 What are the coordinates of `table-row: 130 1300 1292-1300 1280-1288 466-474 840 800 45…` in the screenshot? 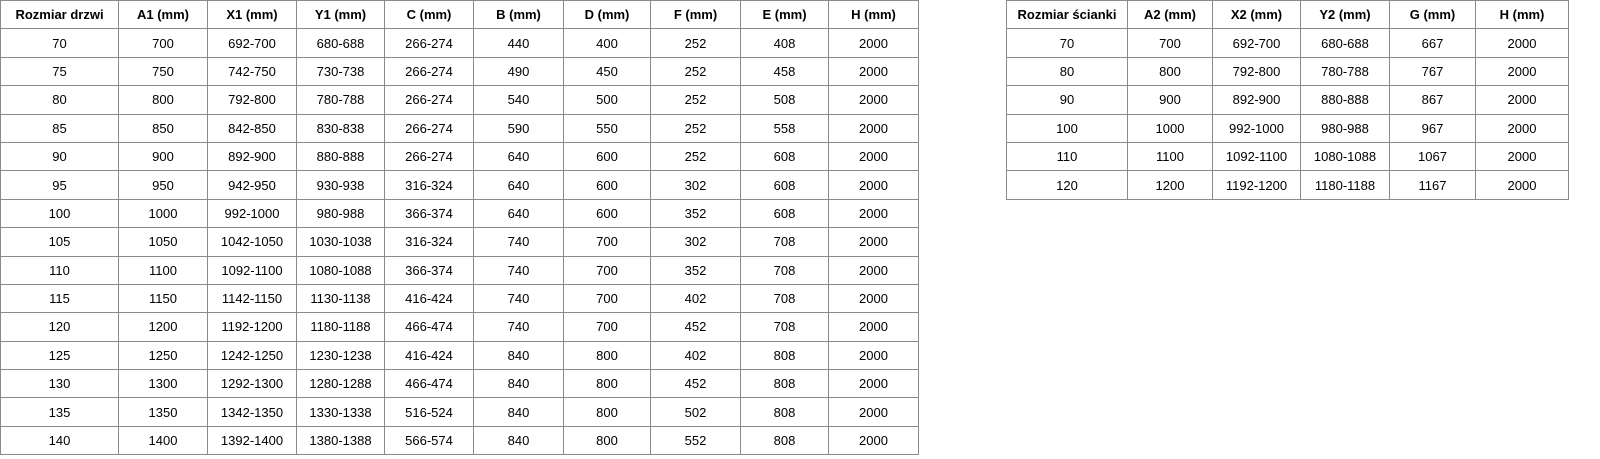 It's located at (459, 384).